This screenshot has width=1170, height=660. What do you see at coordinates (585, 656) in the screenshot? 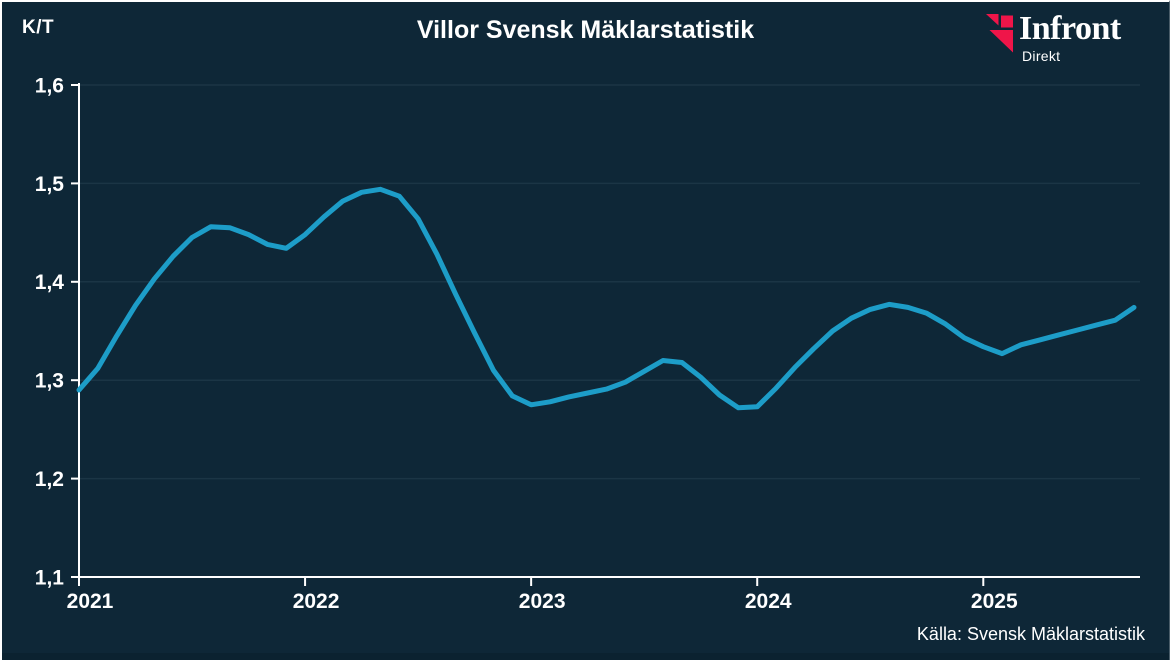
I see `bottom-strip` at bounding box center [585, 656].